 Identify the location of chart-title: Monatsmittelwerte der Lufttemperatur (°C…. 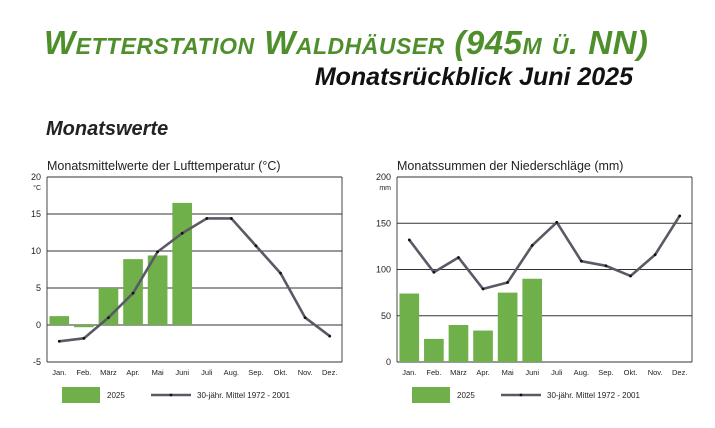
(164, 166).